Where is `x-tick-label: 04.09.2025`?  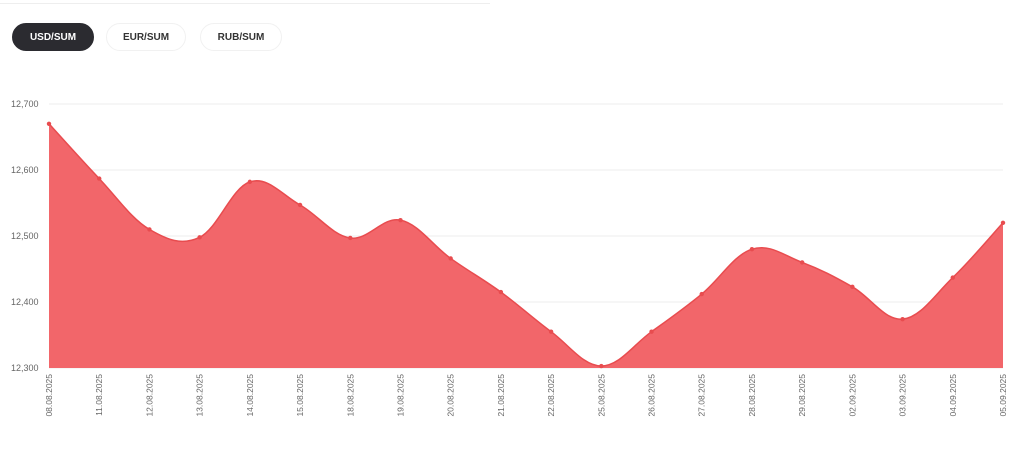 x-tick-label: 04.09.2025 is located at coordinates (953, 395).